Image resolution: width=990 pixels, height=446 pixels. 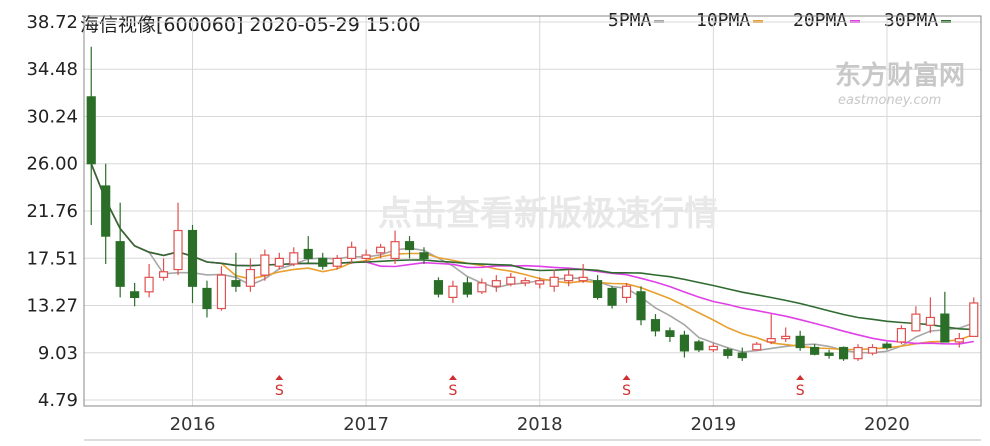 I want to click on x-tick-label: 2016, so click(x=193, y=424).